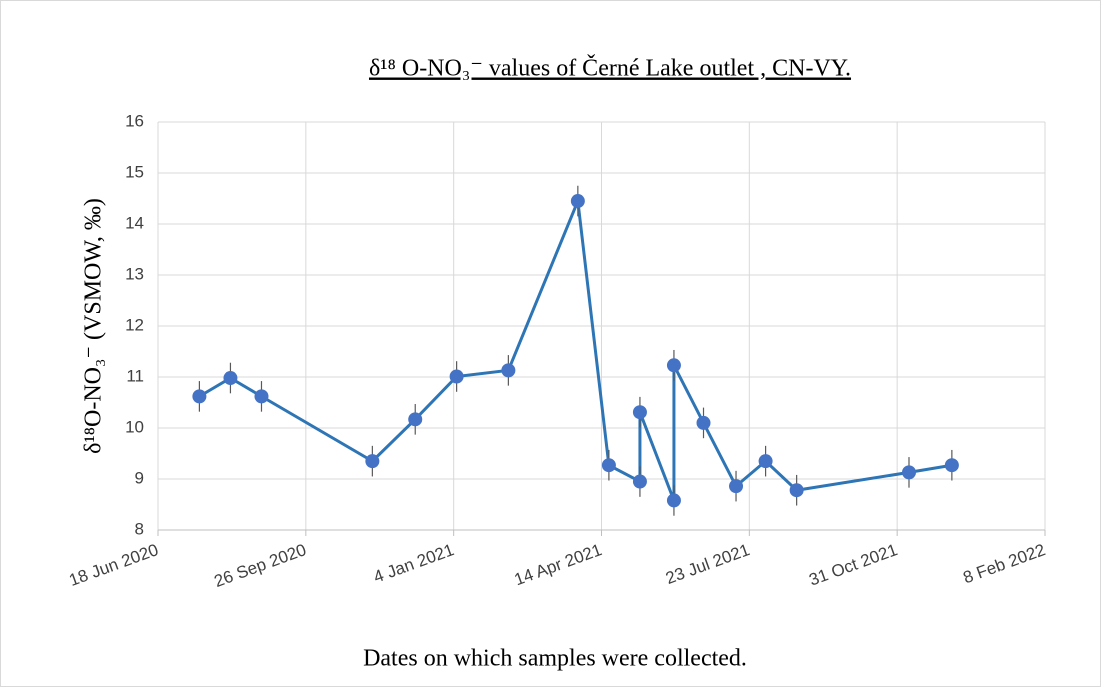 This screenshot has height=687, width=1101. What do you see at coordinates (134, 324) in the screenshot?
I see `y-tick-label: 12` at bounding box center [134, 324].